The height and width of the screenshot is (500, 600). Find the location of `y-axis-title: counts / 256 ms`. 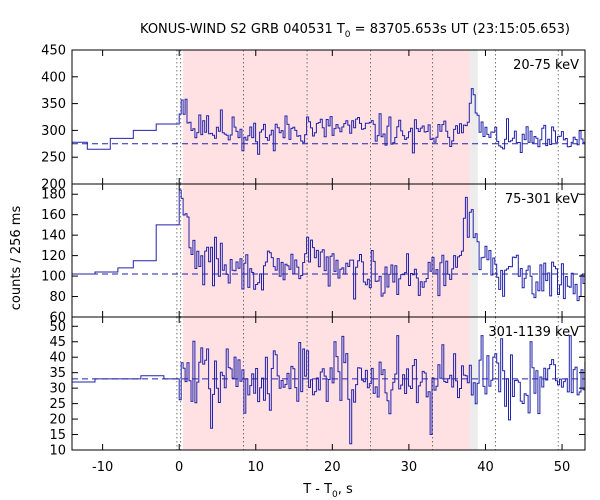

y-axis-title: counts / 256 ms is located at coordinates (16, 258).